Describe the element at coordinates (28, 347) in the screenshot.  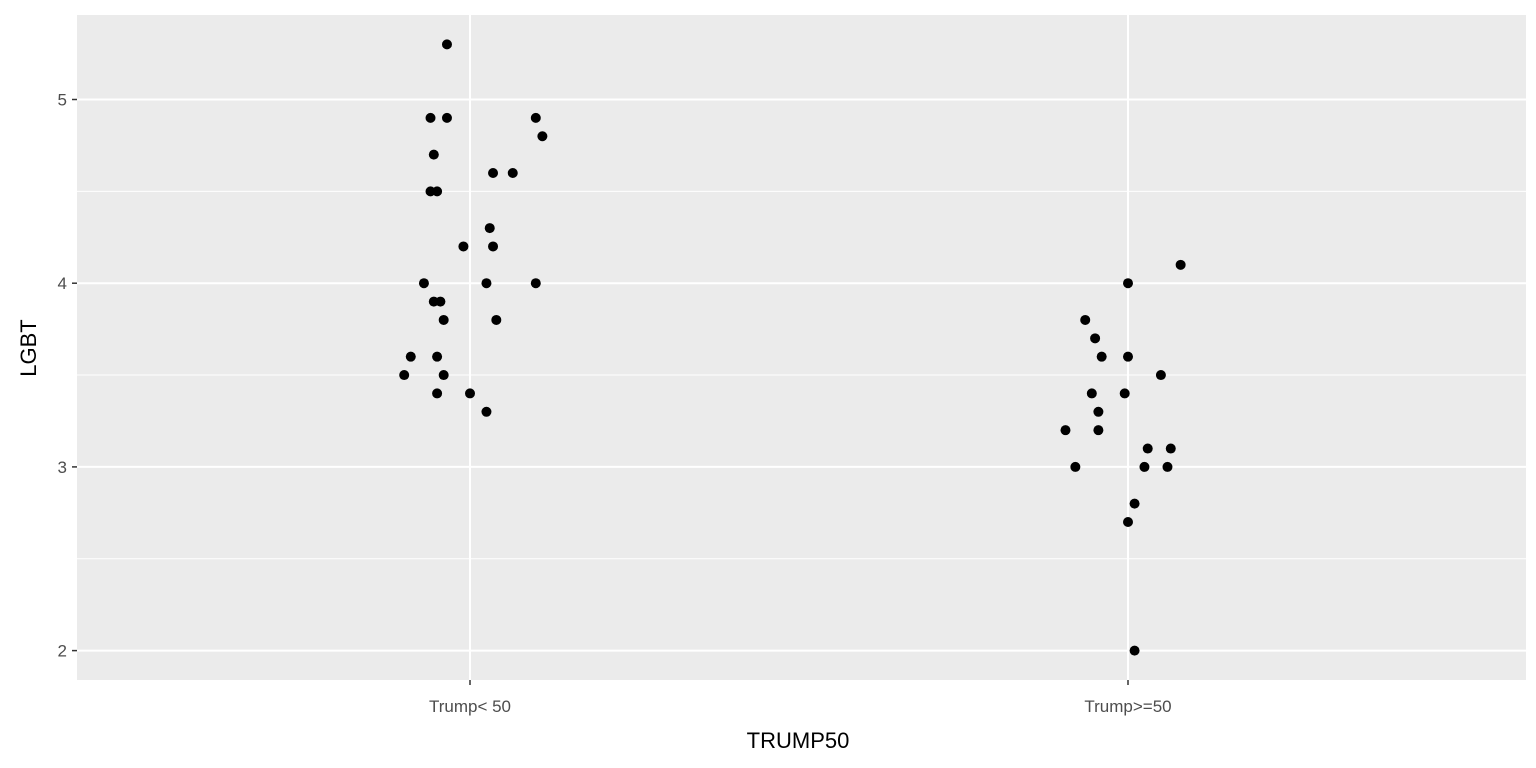
I see `y-axis-title: LGBT` at that location.